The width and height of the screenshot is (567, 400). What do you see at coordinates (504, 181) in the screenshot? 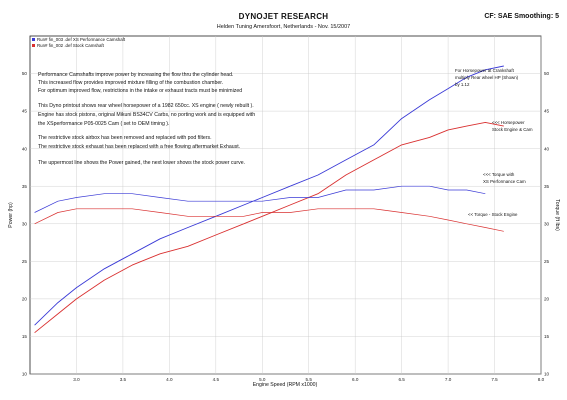
I see `annotation-torque-xs: XS Performance Cam` at bounding box center [504, 181].